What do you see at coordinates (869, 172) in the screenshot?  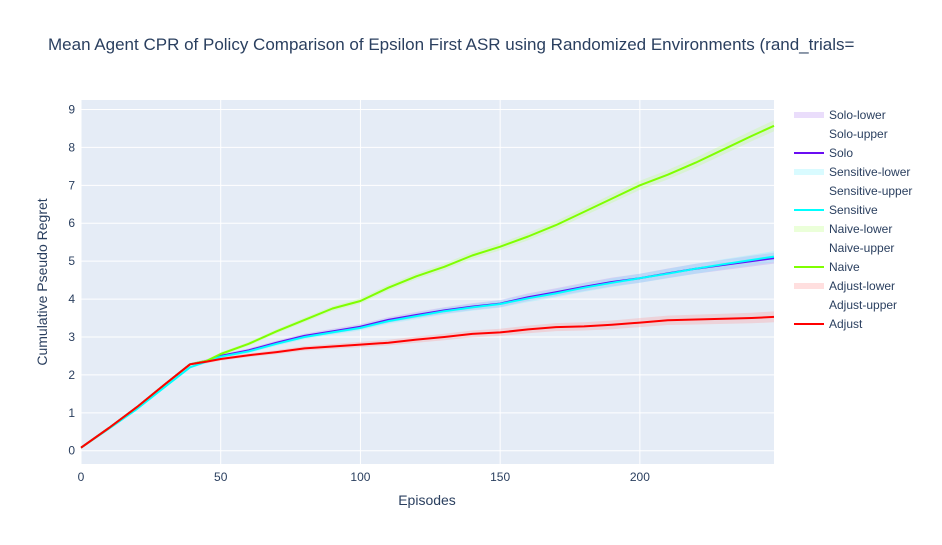 I see `legend-label: Sensitive-lower` at bounding box center [869, 172].